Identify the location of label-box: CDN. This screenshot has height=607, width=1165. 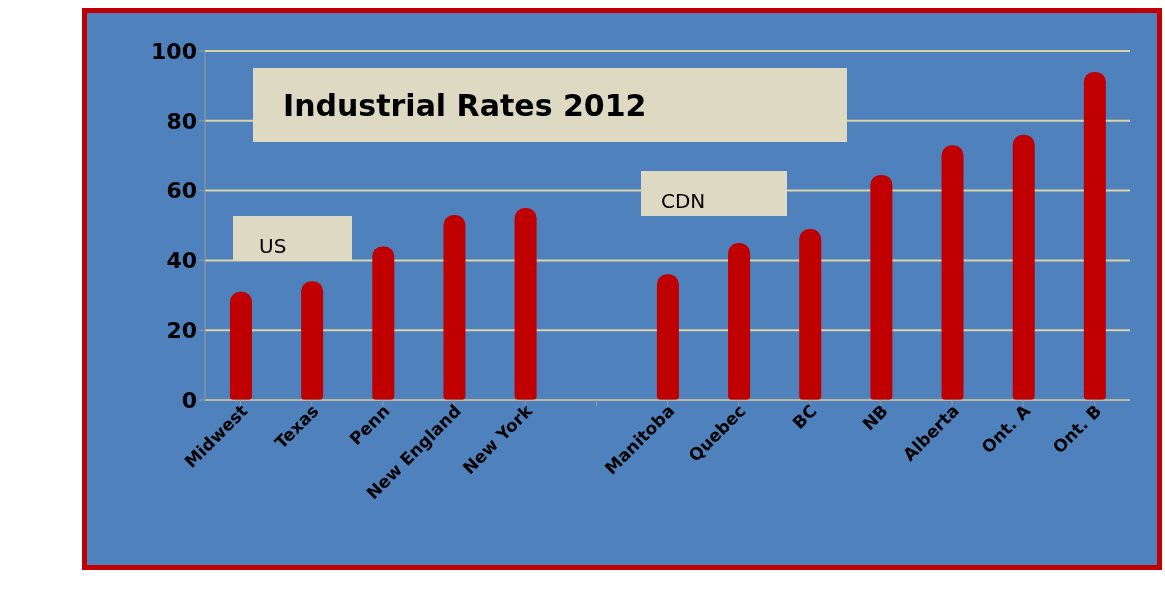
(714, 193).